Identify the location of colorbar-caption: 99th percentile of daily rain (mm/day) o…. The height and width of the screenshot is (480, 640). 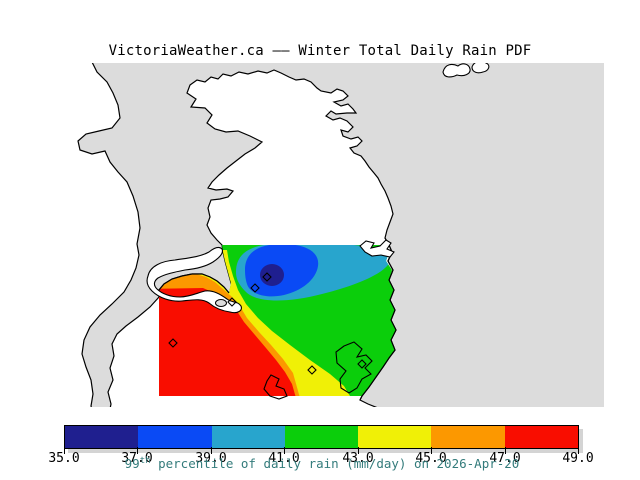
(320, 463).